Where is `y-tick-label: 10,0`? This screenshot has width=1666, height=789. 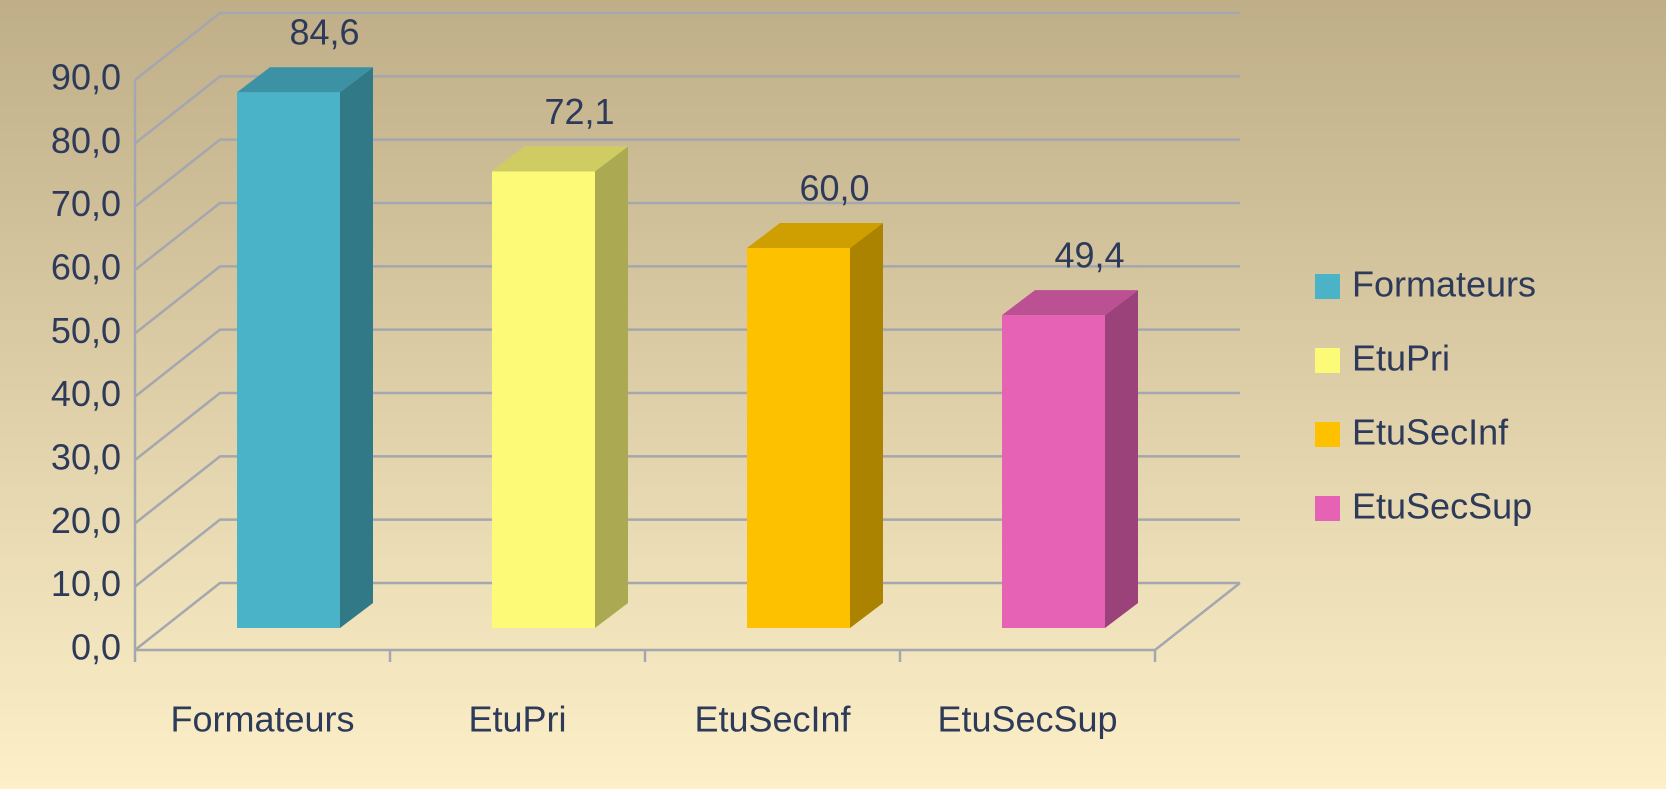
y-tick-label: 10,0 is located at coordinates (86, 583).